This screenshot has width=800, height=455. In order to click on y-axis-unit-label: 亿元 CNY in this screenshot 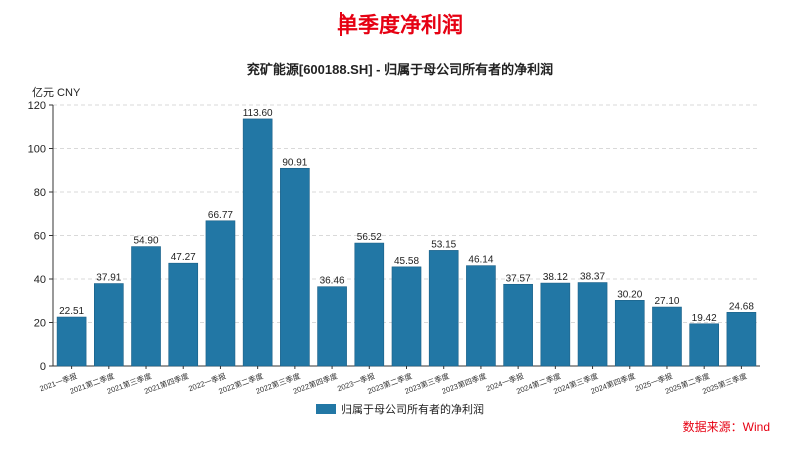, I will do `click(56, 93)`.